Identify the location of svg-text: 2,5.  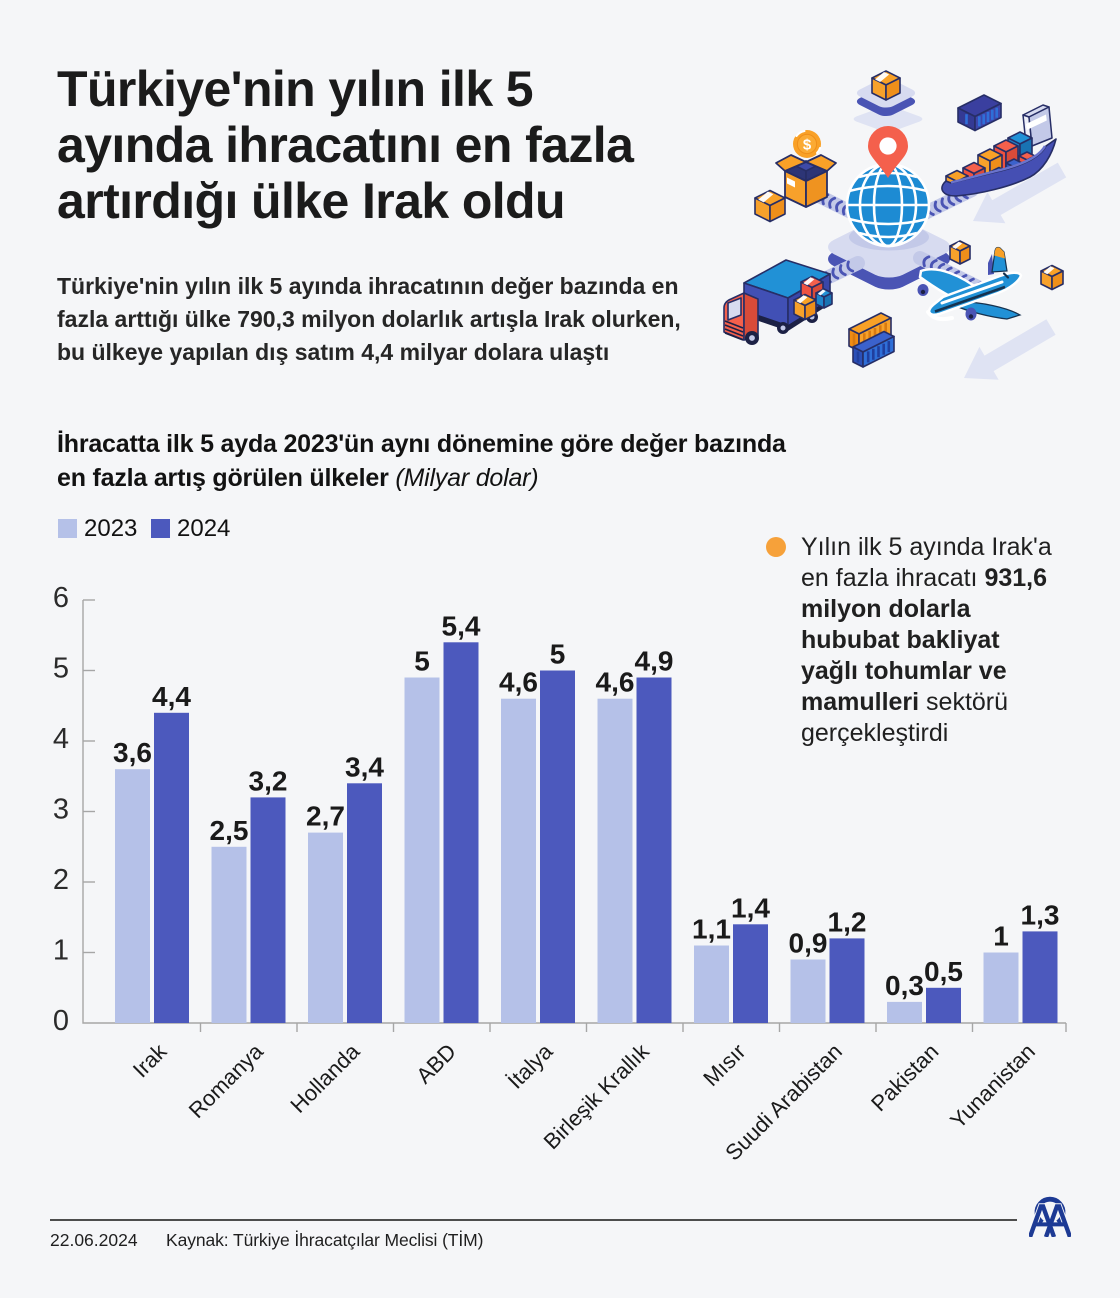
(229, 830).